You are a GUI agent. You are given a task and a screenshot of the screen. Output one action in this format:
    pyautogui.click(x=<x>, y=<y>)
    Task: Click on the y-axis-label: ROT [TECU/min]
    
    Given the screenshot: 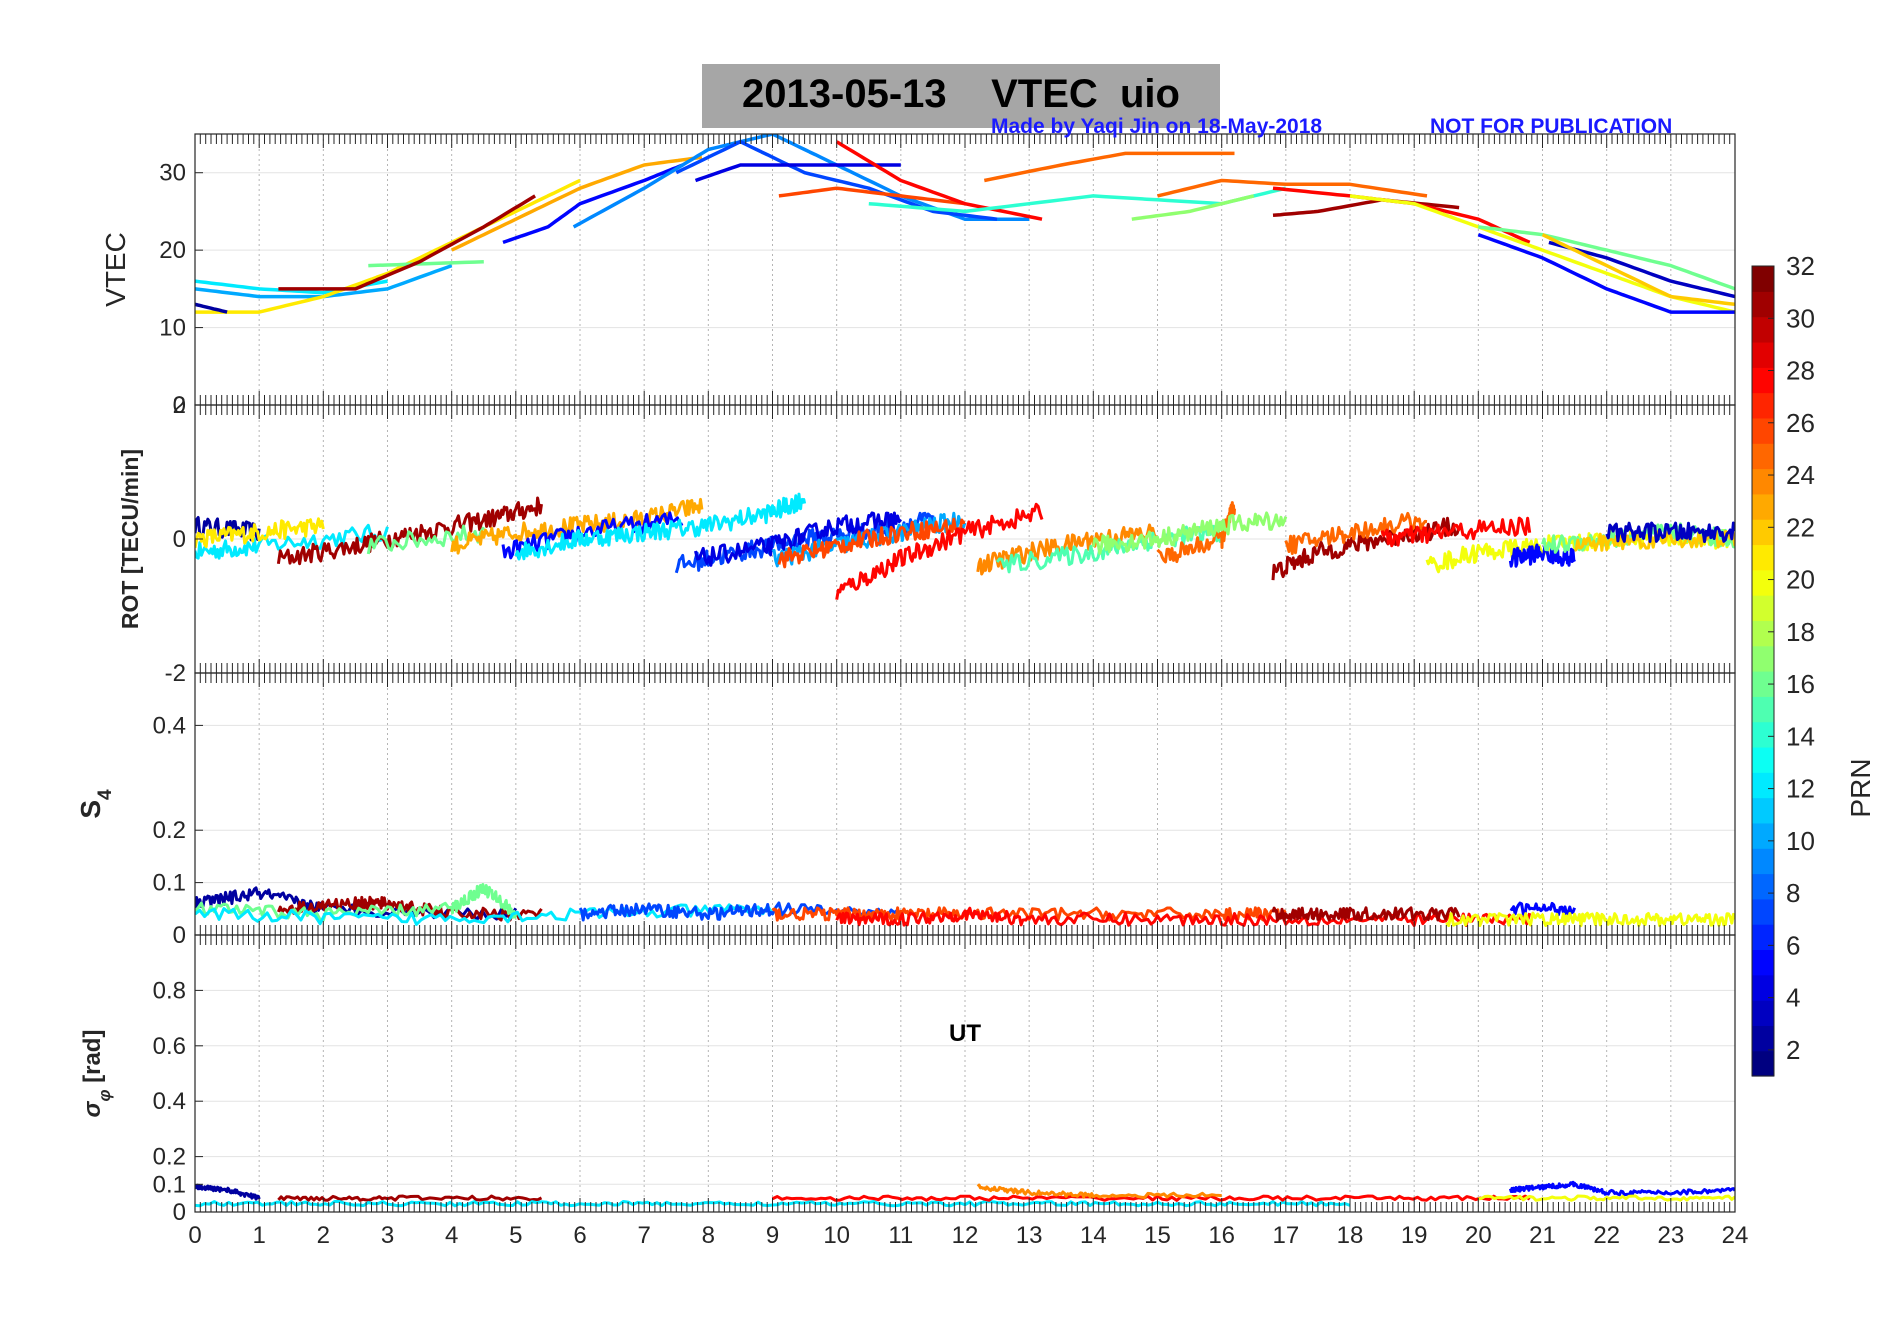 What is the action you would take?
    pyautogui.click(x=130, y=539)
    